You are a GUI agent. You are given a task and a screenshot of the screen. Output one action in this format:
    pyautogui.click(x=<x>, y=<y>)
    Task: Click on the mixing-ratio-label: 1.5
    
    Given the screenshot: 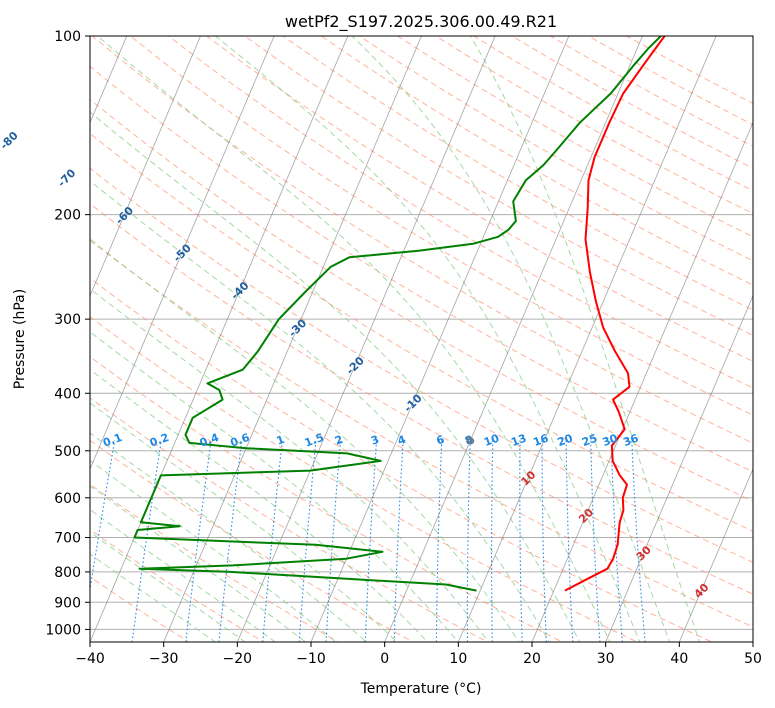 What is the action you would take?
    pyautogui.click(x=314, y=440)
    